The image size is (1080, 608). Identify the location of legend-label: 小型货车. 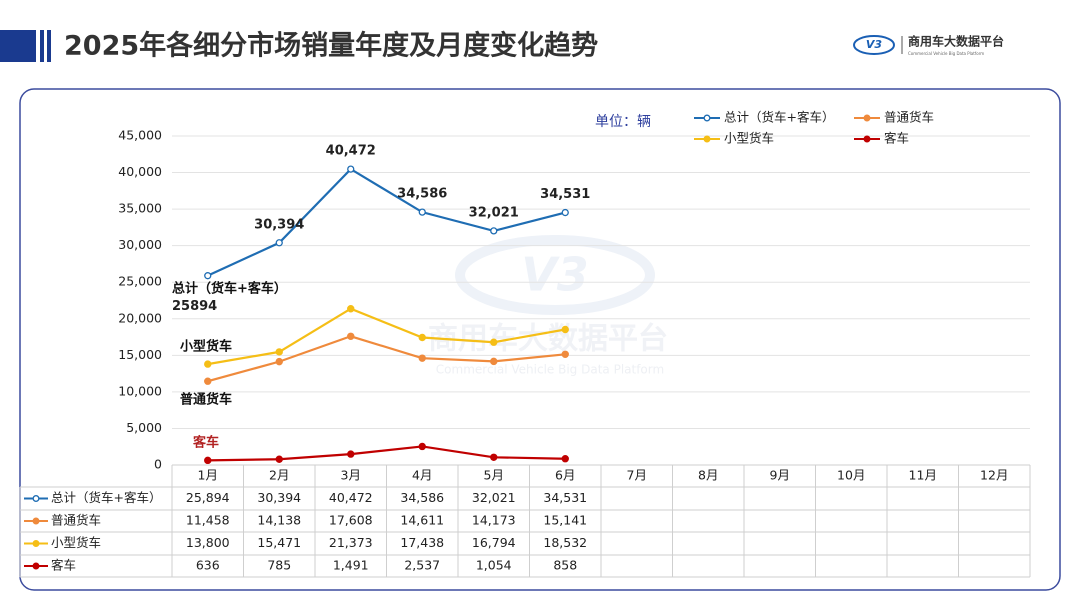
(749, 138).